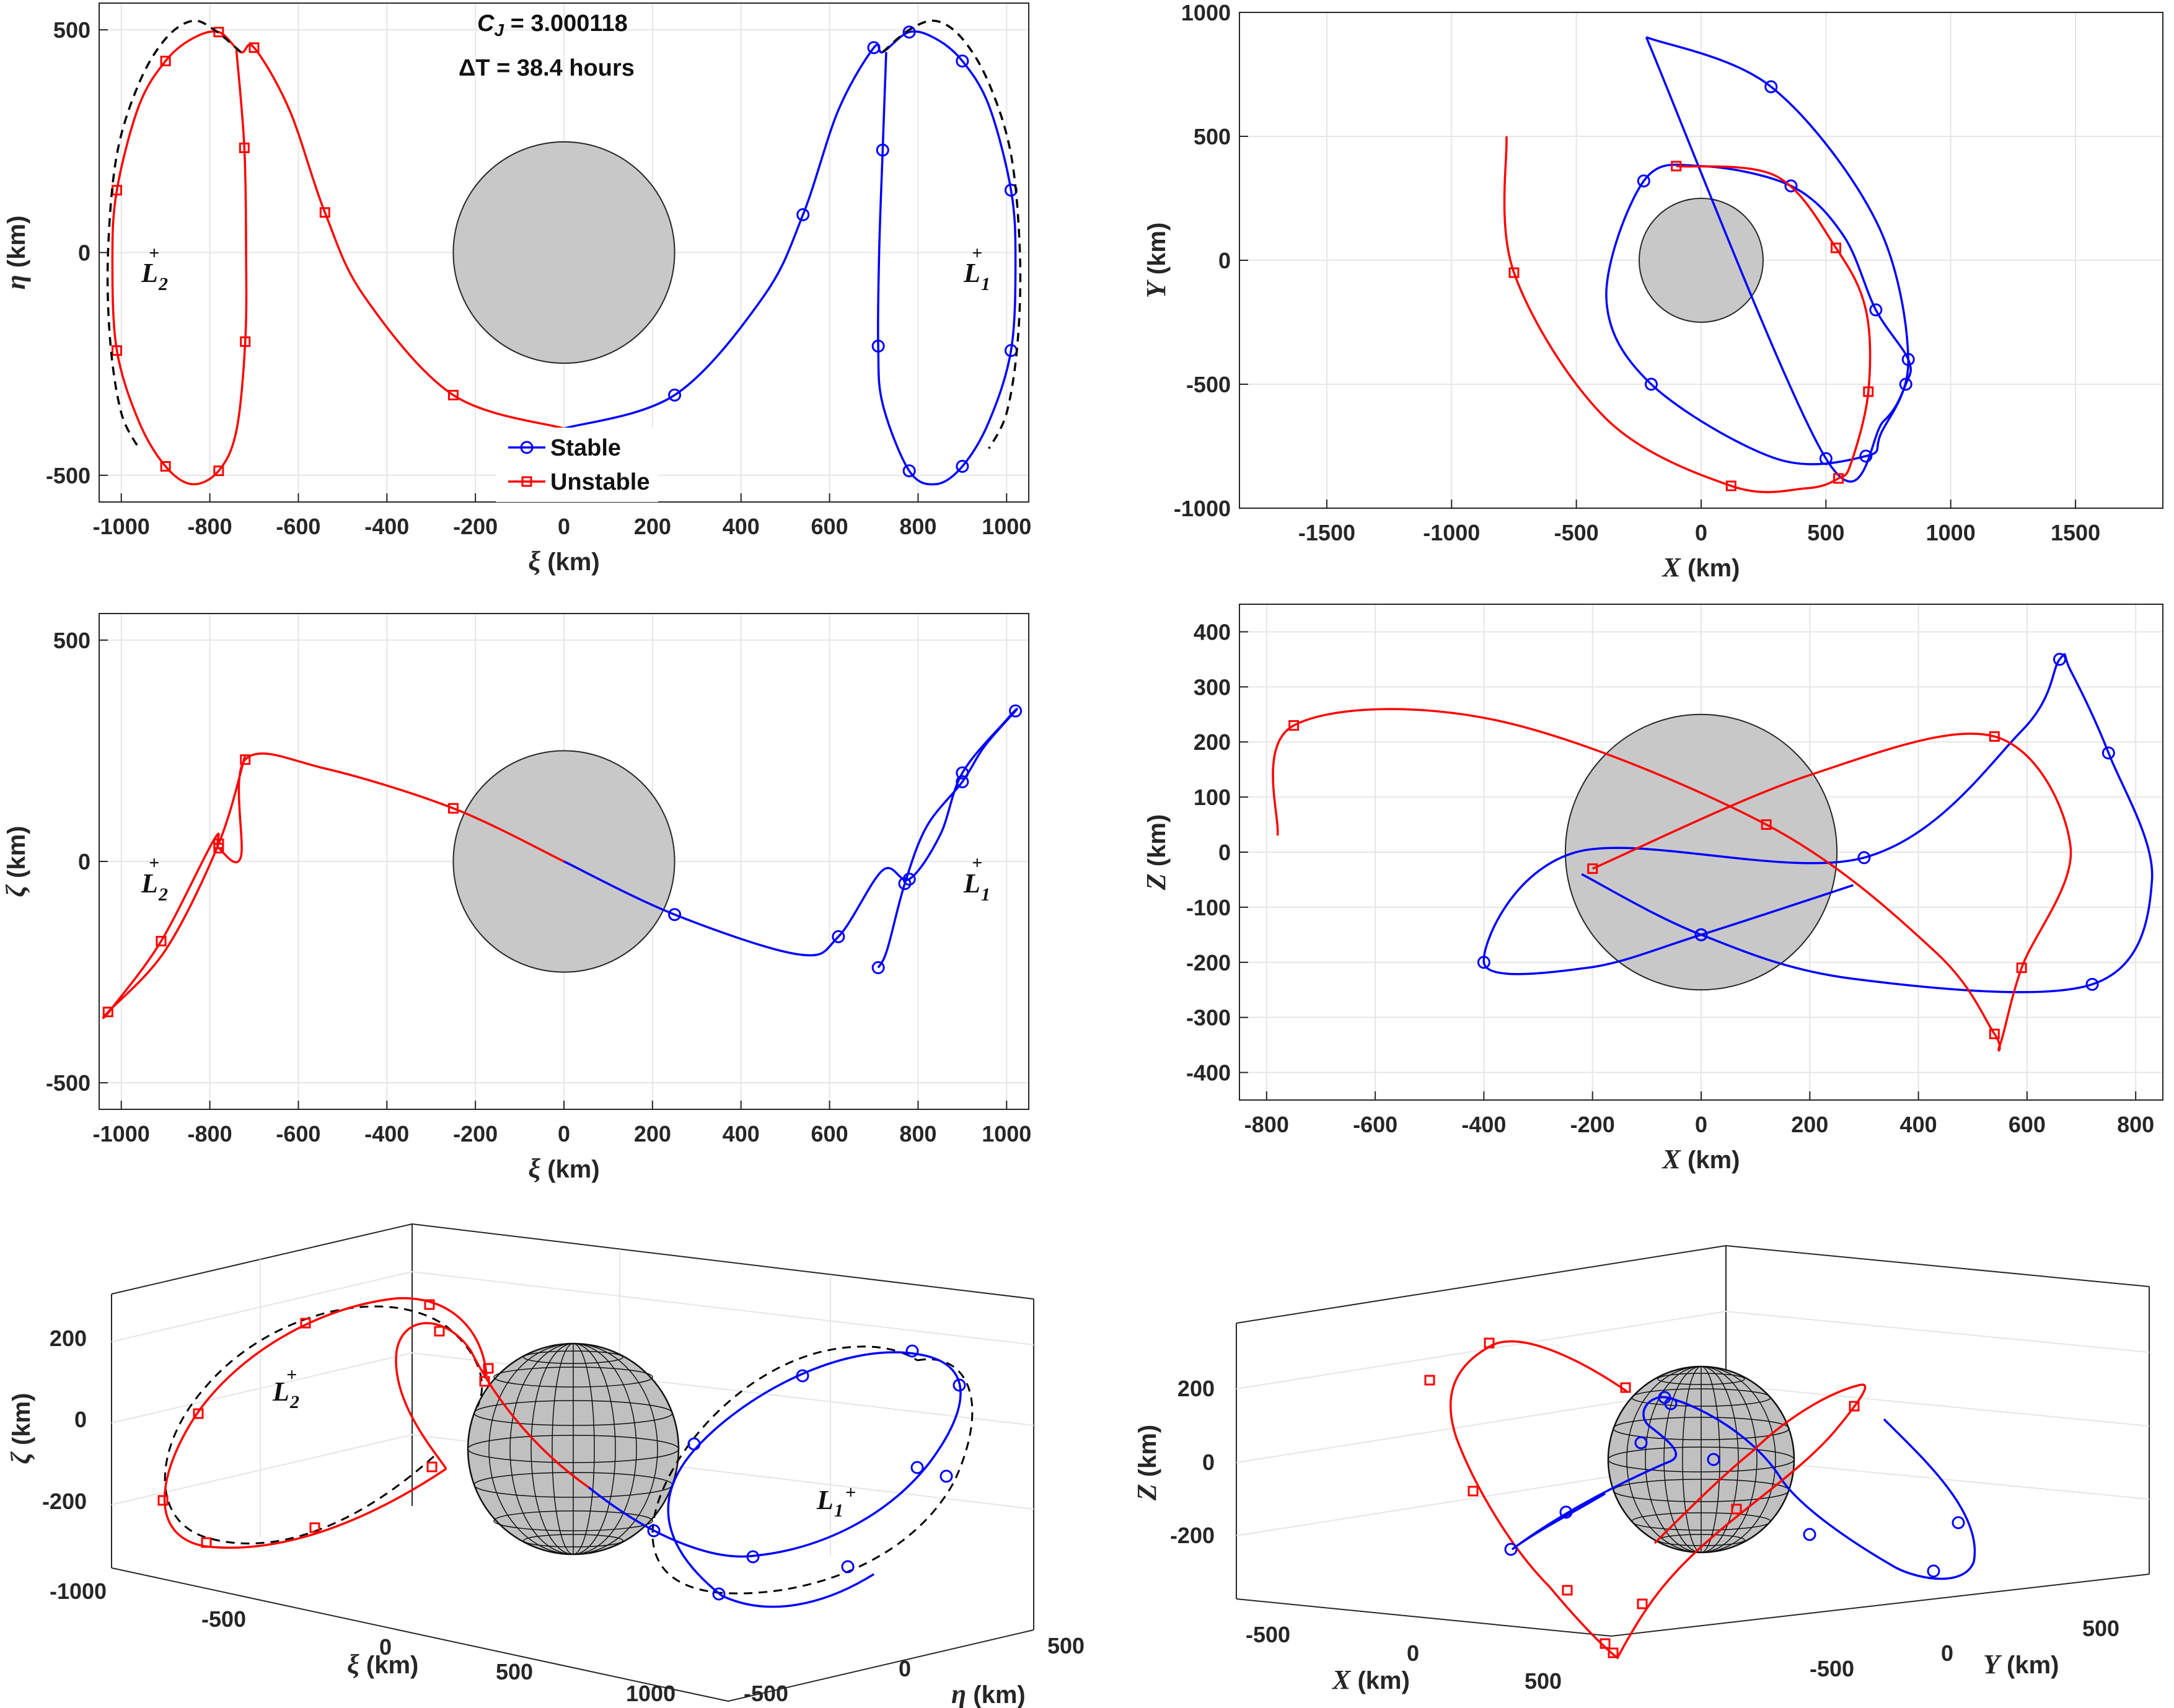  I want to click on y-tick-label: 300, so click(1213, 687).